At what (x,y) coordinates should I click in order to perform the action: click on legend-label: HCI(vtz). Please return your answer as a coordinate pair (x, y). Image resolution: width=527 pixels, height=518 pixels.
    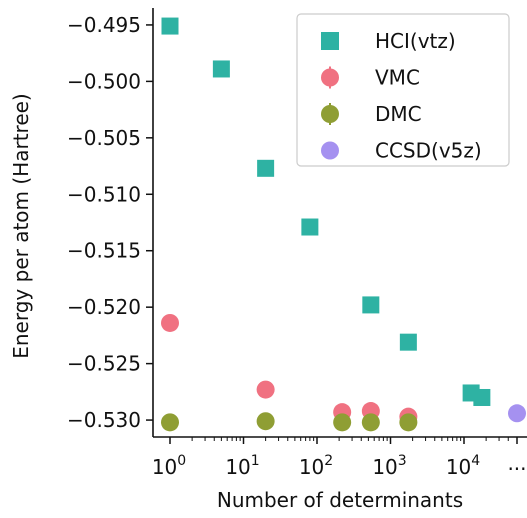
    Looking at the image, I should click on (415, 41).